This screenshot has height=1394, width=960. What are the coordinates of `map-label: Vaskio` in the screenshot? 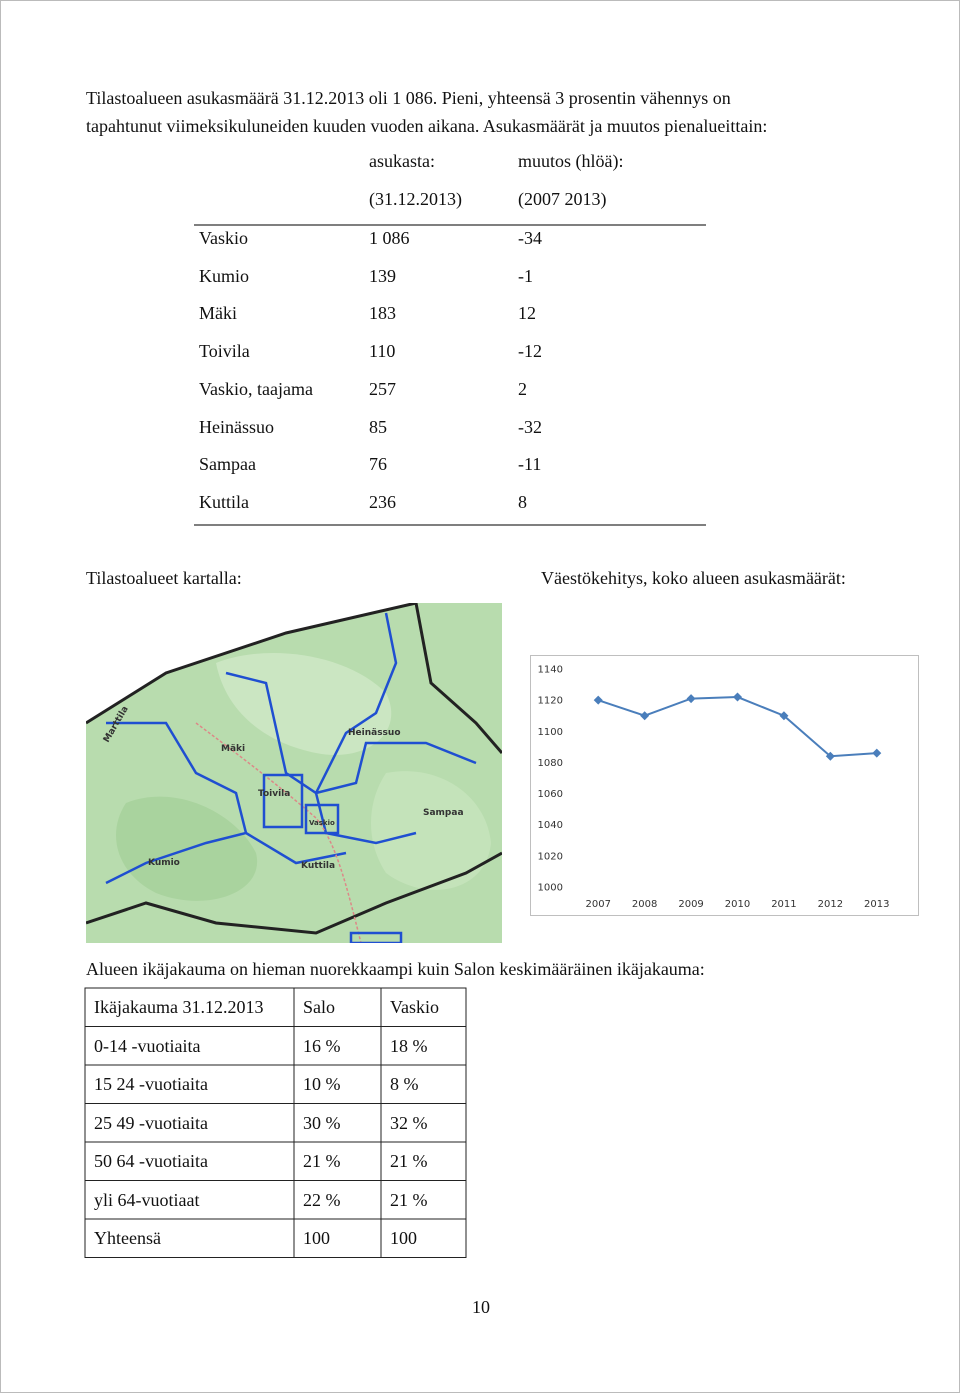 It's located at (322, 823).